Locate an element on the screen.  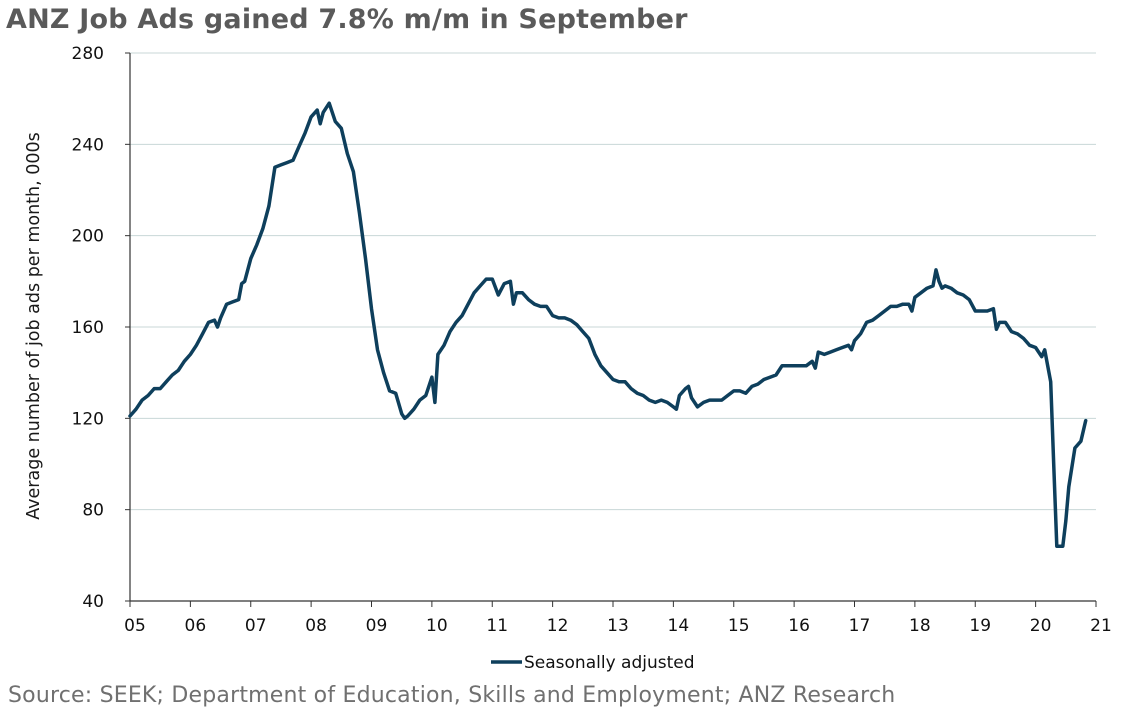
x-tick-labels: 05 06 07 08 09 10 11 12 13 14 15 16 17 18 19 20 21 is located at coordinates (618, 626).